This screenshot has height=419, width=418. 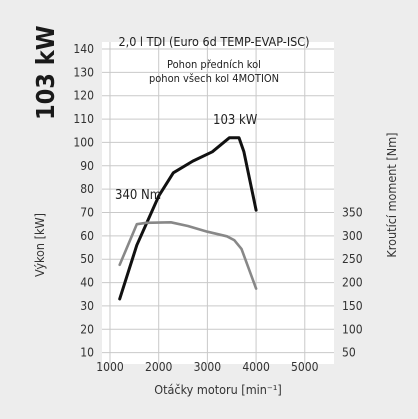 I want to click on power-curve, so click(x=188, y=218).